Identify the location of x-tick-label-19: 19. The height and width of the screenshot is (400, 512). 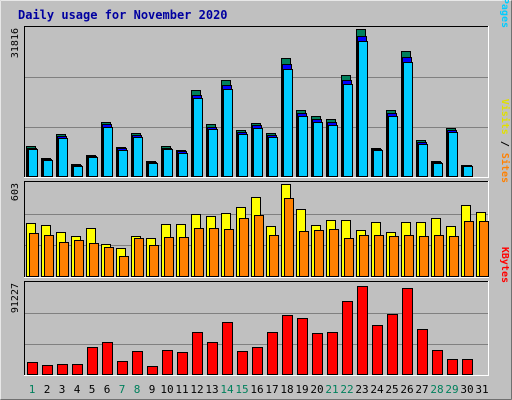
(301, 389).